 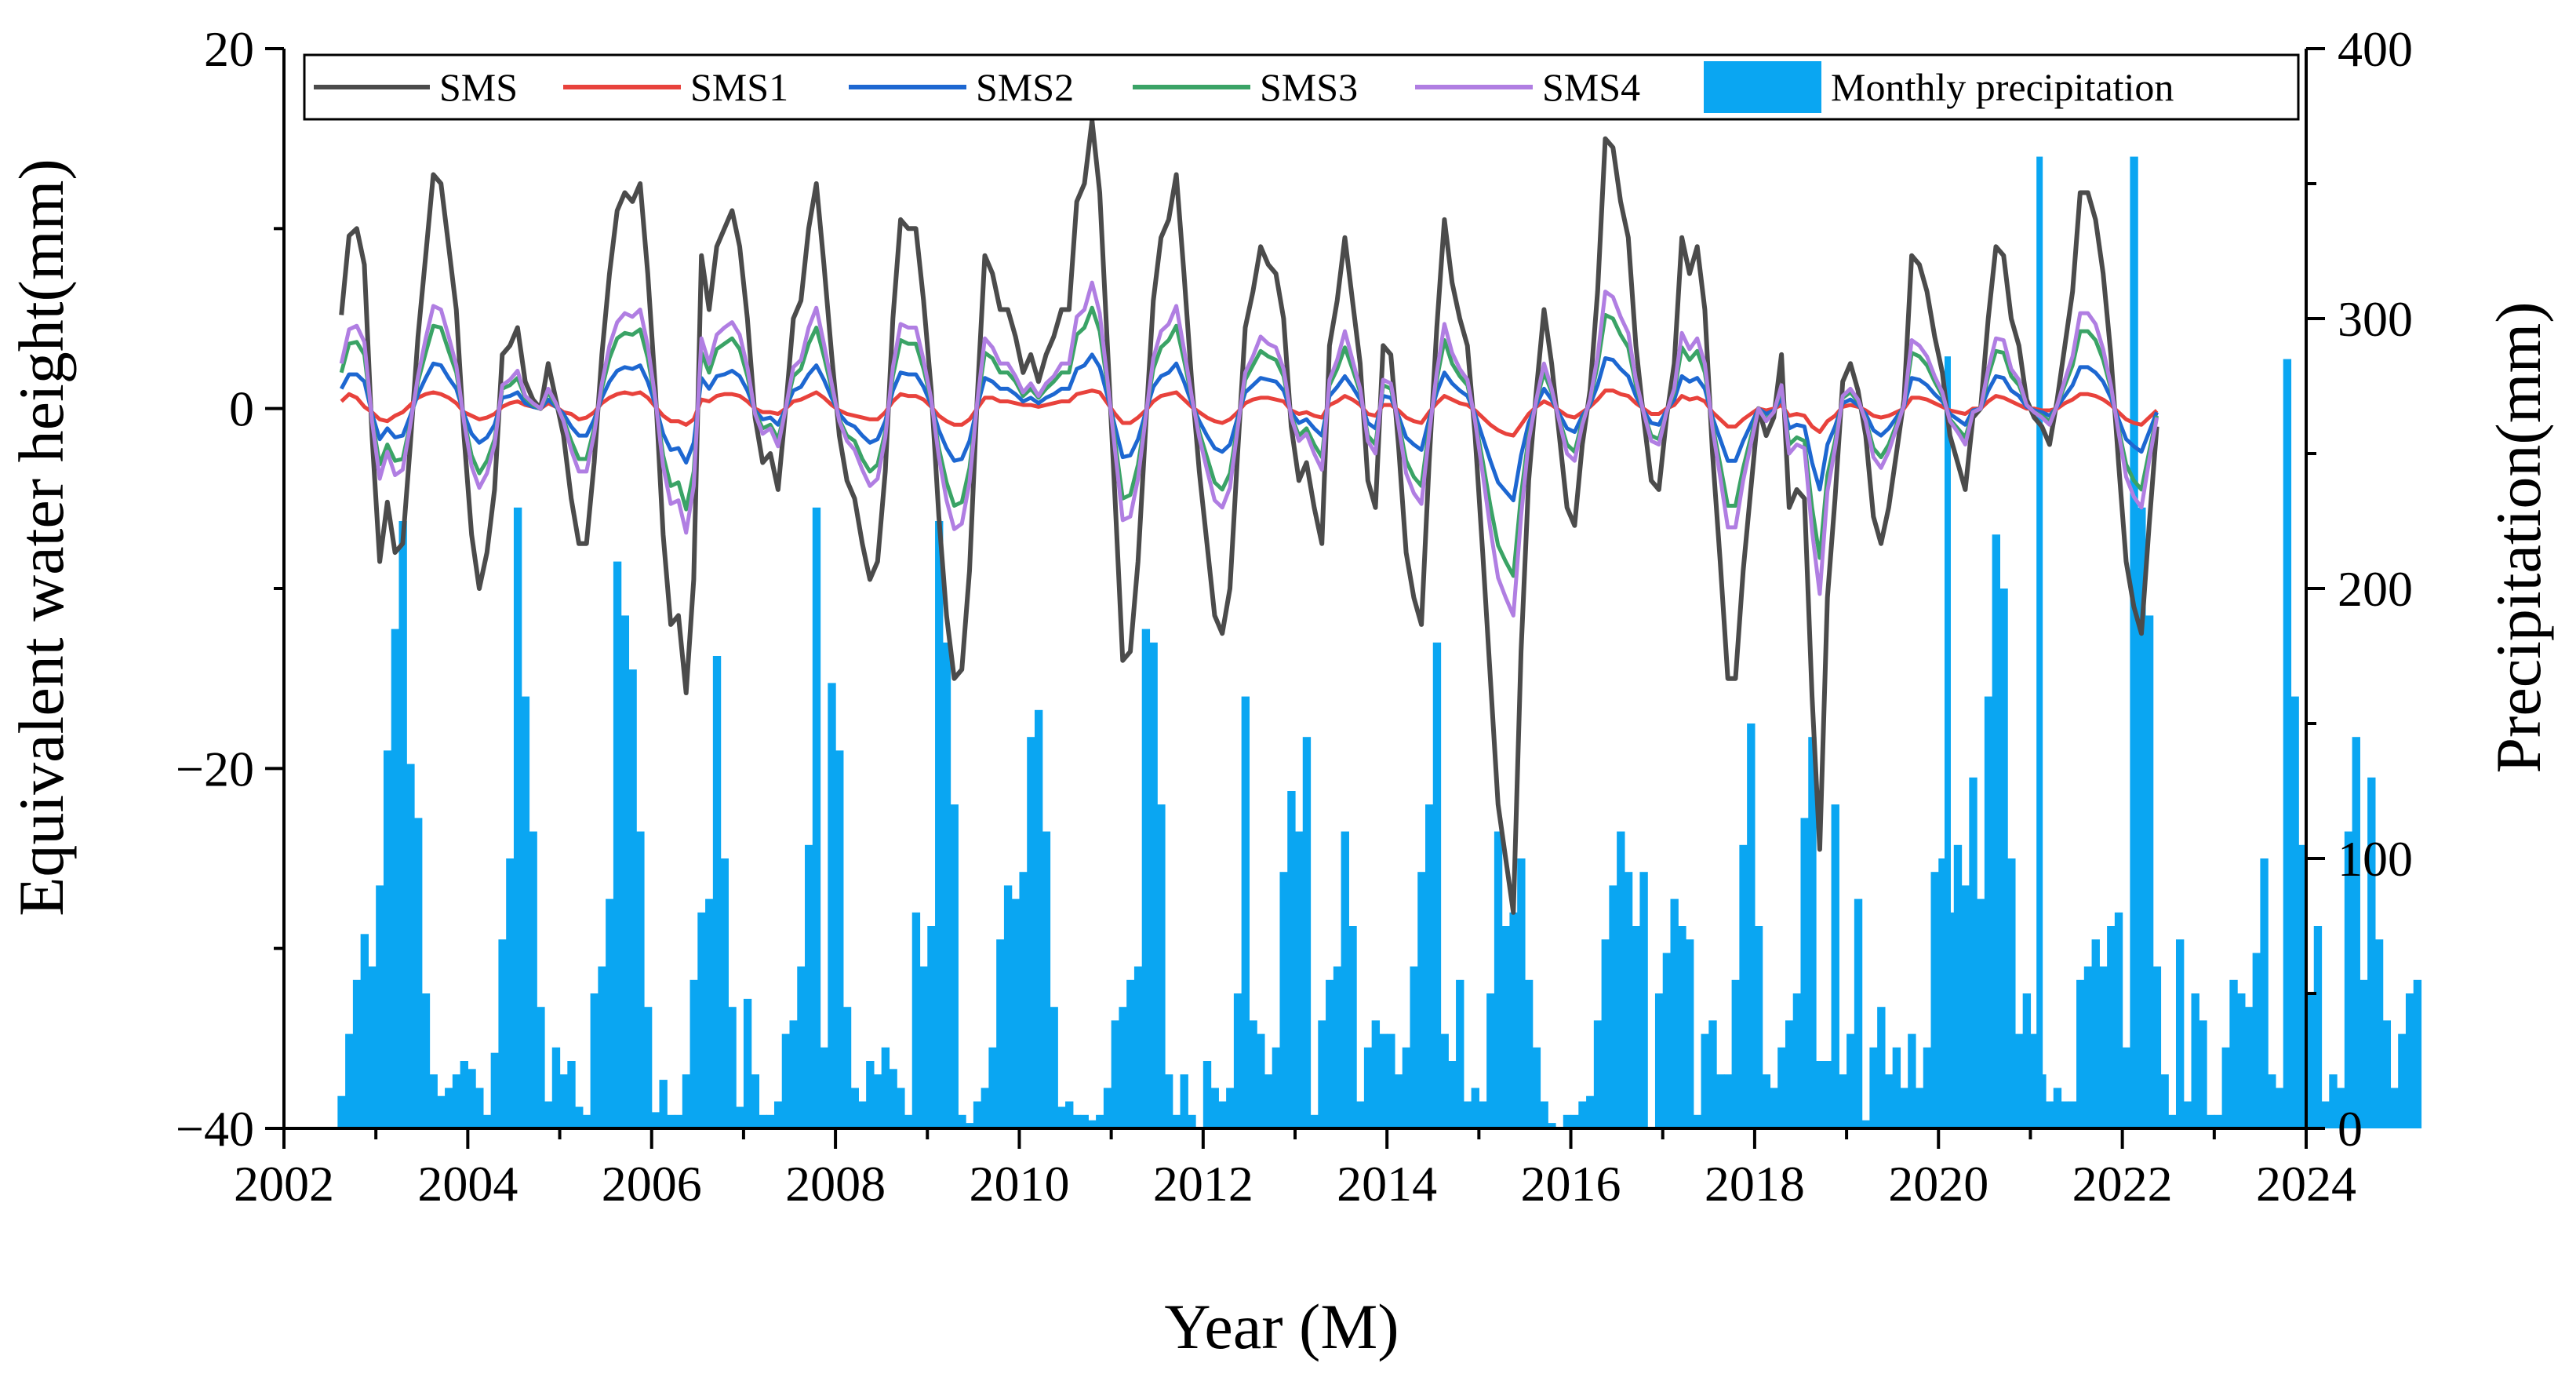 What do you see at coordinates (2122, 1184) in the screenshot?
I see `x-tick-label: 2022` at bounding box center [2122, 1184].